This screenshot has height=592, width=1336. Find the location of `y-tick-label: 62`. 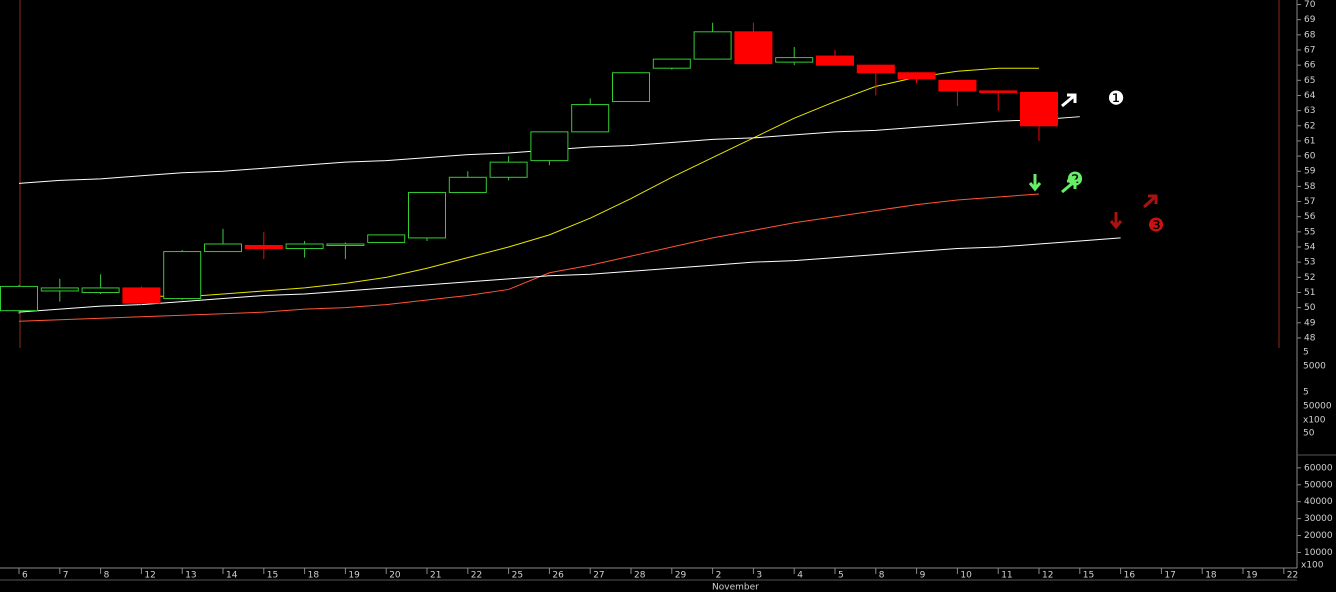

y-tick-label: 62 is located at coordinates (1309, 126).